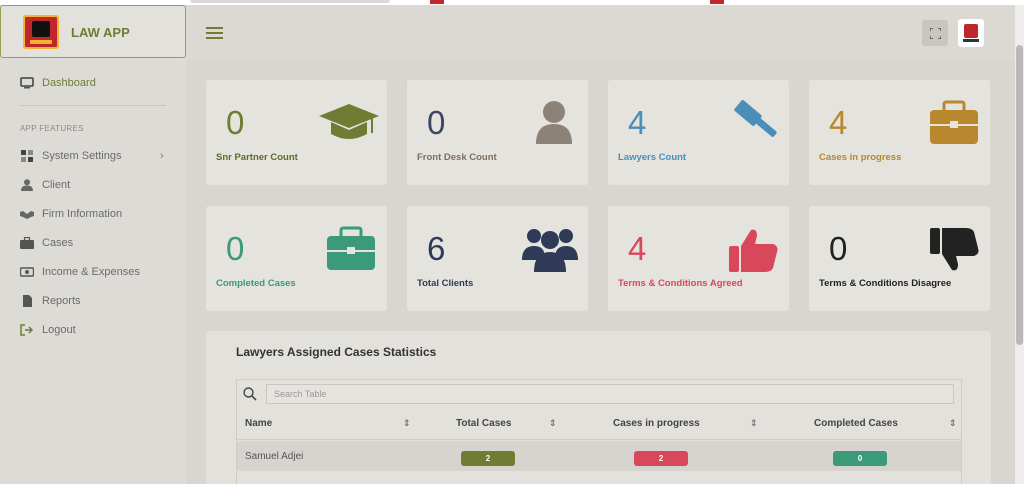 The width and height of the screenshot is (1024, 484). Describe the element at coordinates (52, 128) in the screenshot. I see `section-label: APP FEATURES` at that location.